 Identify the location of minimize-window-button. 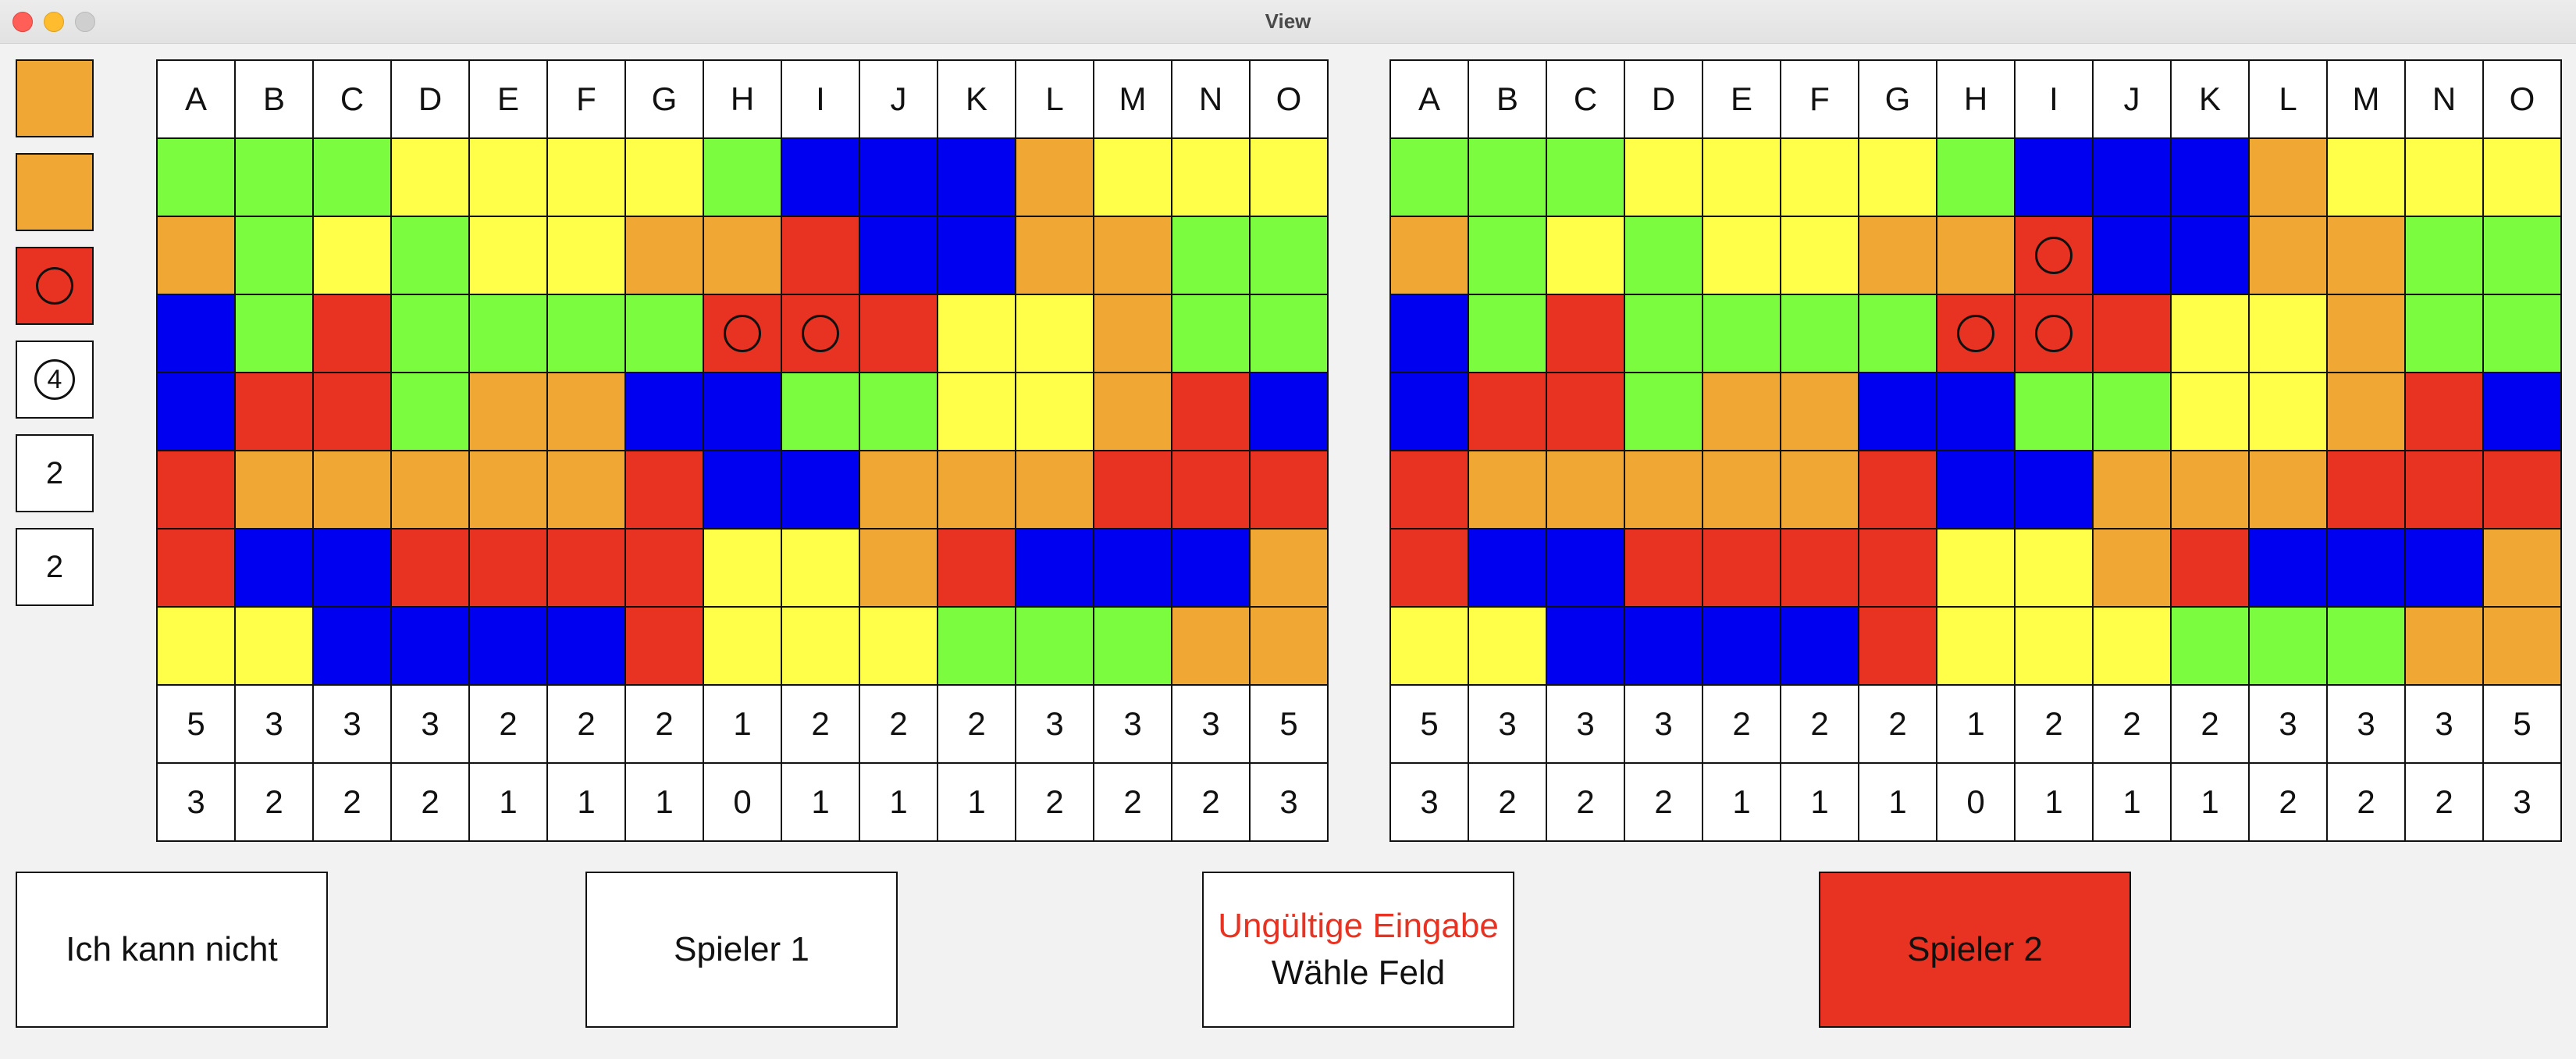
(54, 22).